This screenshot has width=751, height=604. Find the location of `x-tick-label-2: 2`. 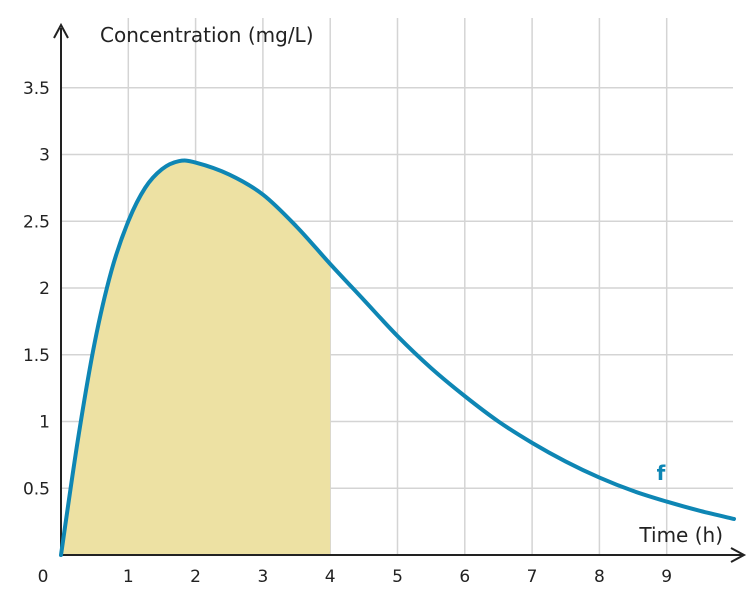

x-tick-label-2: 2 is located at coordinates (195, 577).